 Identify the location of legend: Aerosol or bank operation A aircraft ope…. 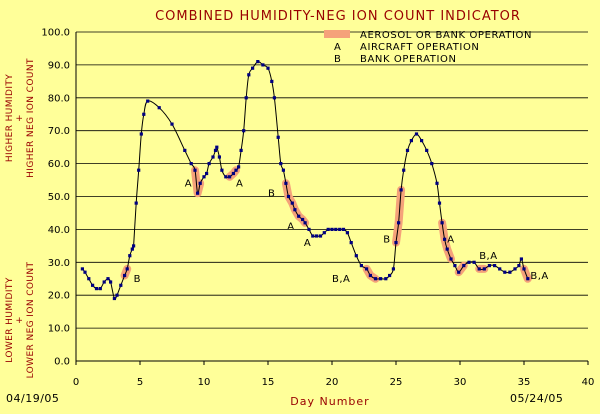
(428, 47).